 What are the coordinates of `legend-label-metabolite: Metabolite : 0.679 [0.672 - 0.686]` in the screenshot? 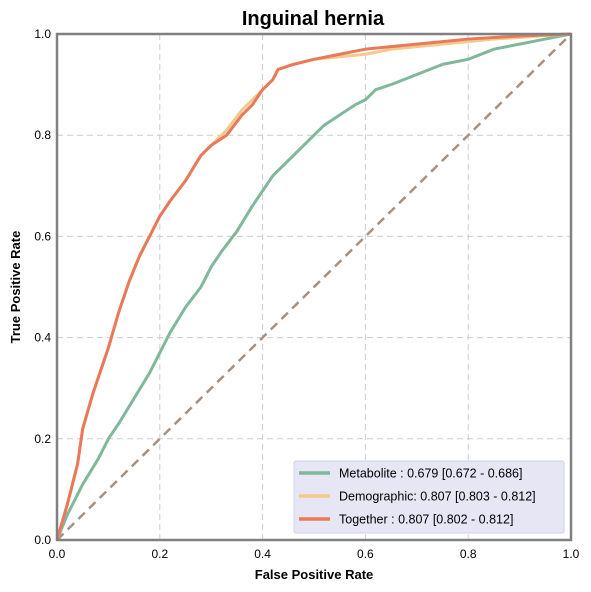 It's located at (430, 474).